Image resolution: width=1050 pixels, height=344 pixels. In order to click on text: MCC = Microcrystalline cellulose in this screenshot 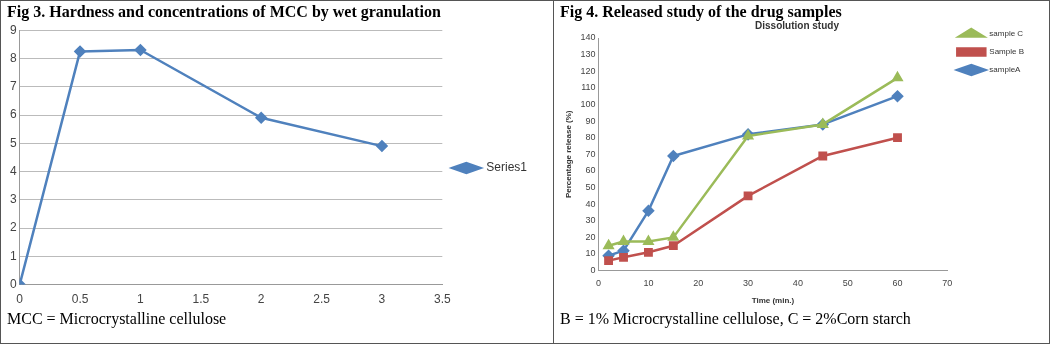, I will do `click(117, 318)`.